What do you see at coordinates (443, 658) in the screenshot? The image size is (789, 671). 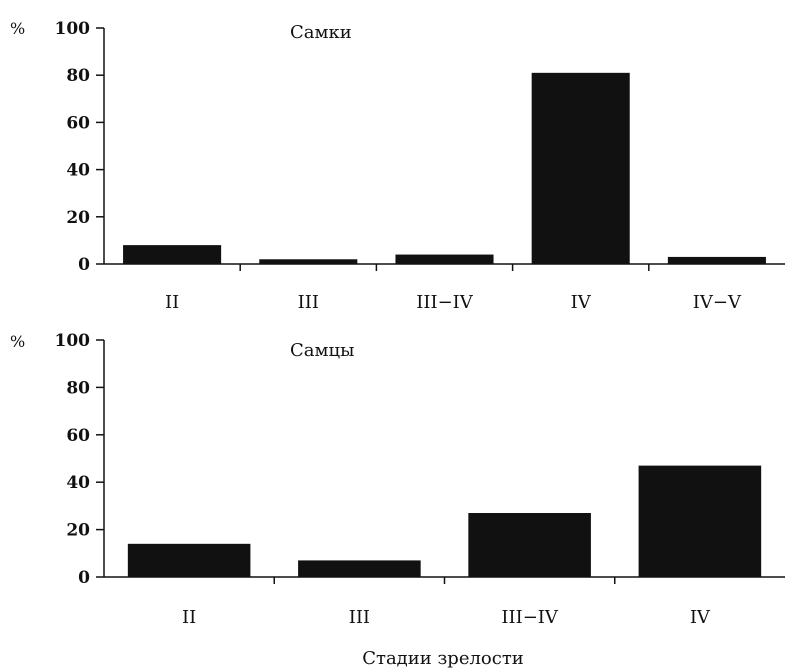 I see `x-axis-label: Стадии зрелости` at bounding box center [443, 658].